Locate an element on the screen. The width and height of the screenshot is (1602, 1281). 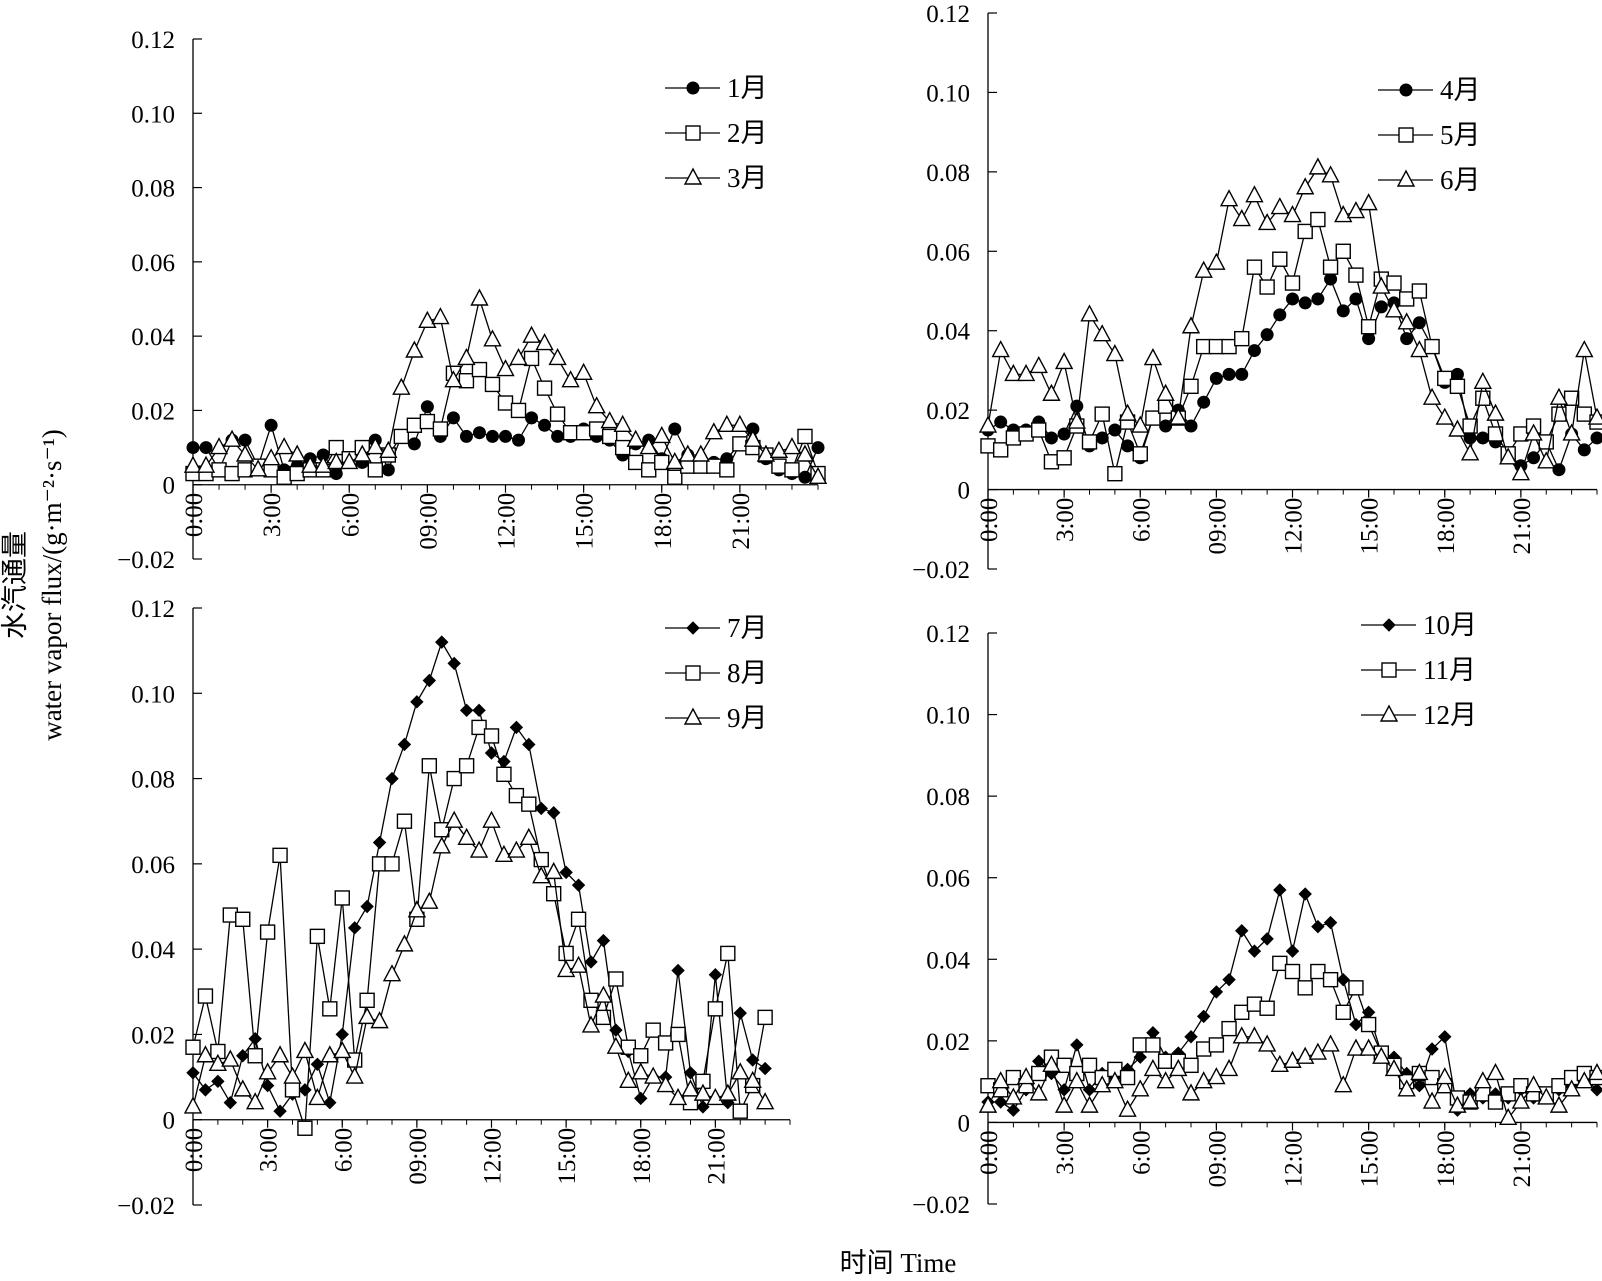
legend-label: 11月 is located at coordinates (1449, 670).